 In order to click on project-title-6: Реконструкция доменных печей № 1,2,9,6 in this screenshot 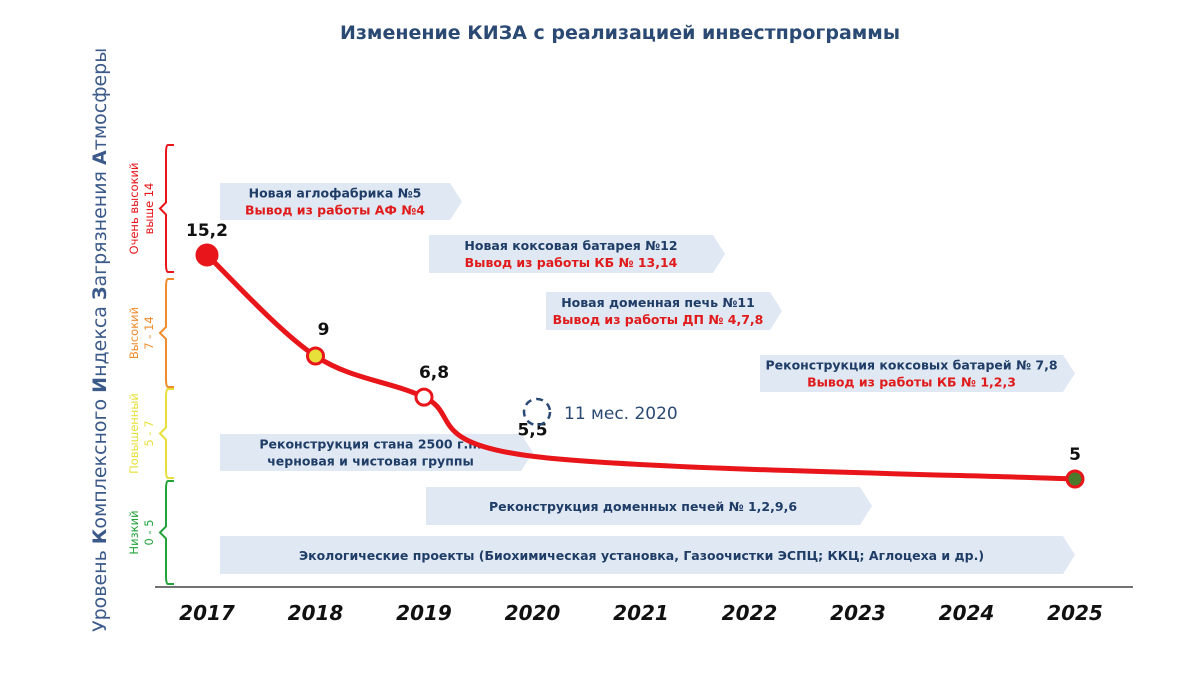, I will do `click(643, 506)`.